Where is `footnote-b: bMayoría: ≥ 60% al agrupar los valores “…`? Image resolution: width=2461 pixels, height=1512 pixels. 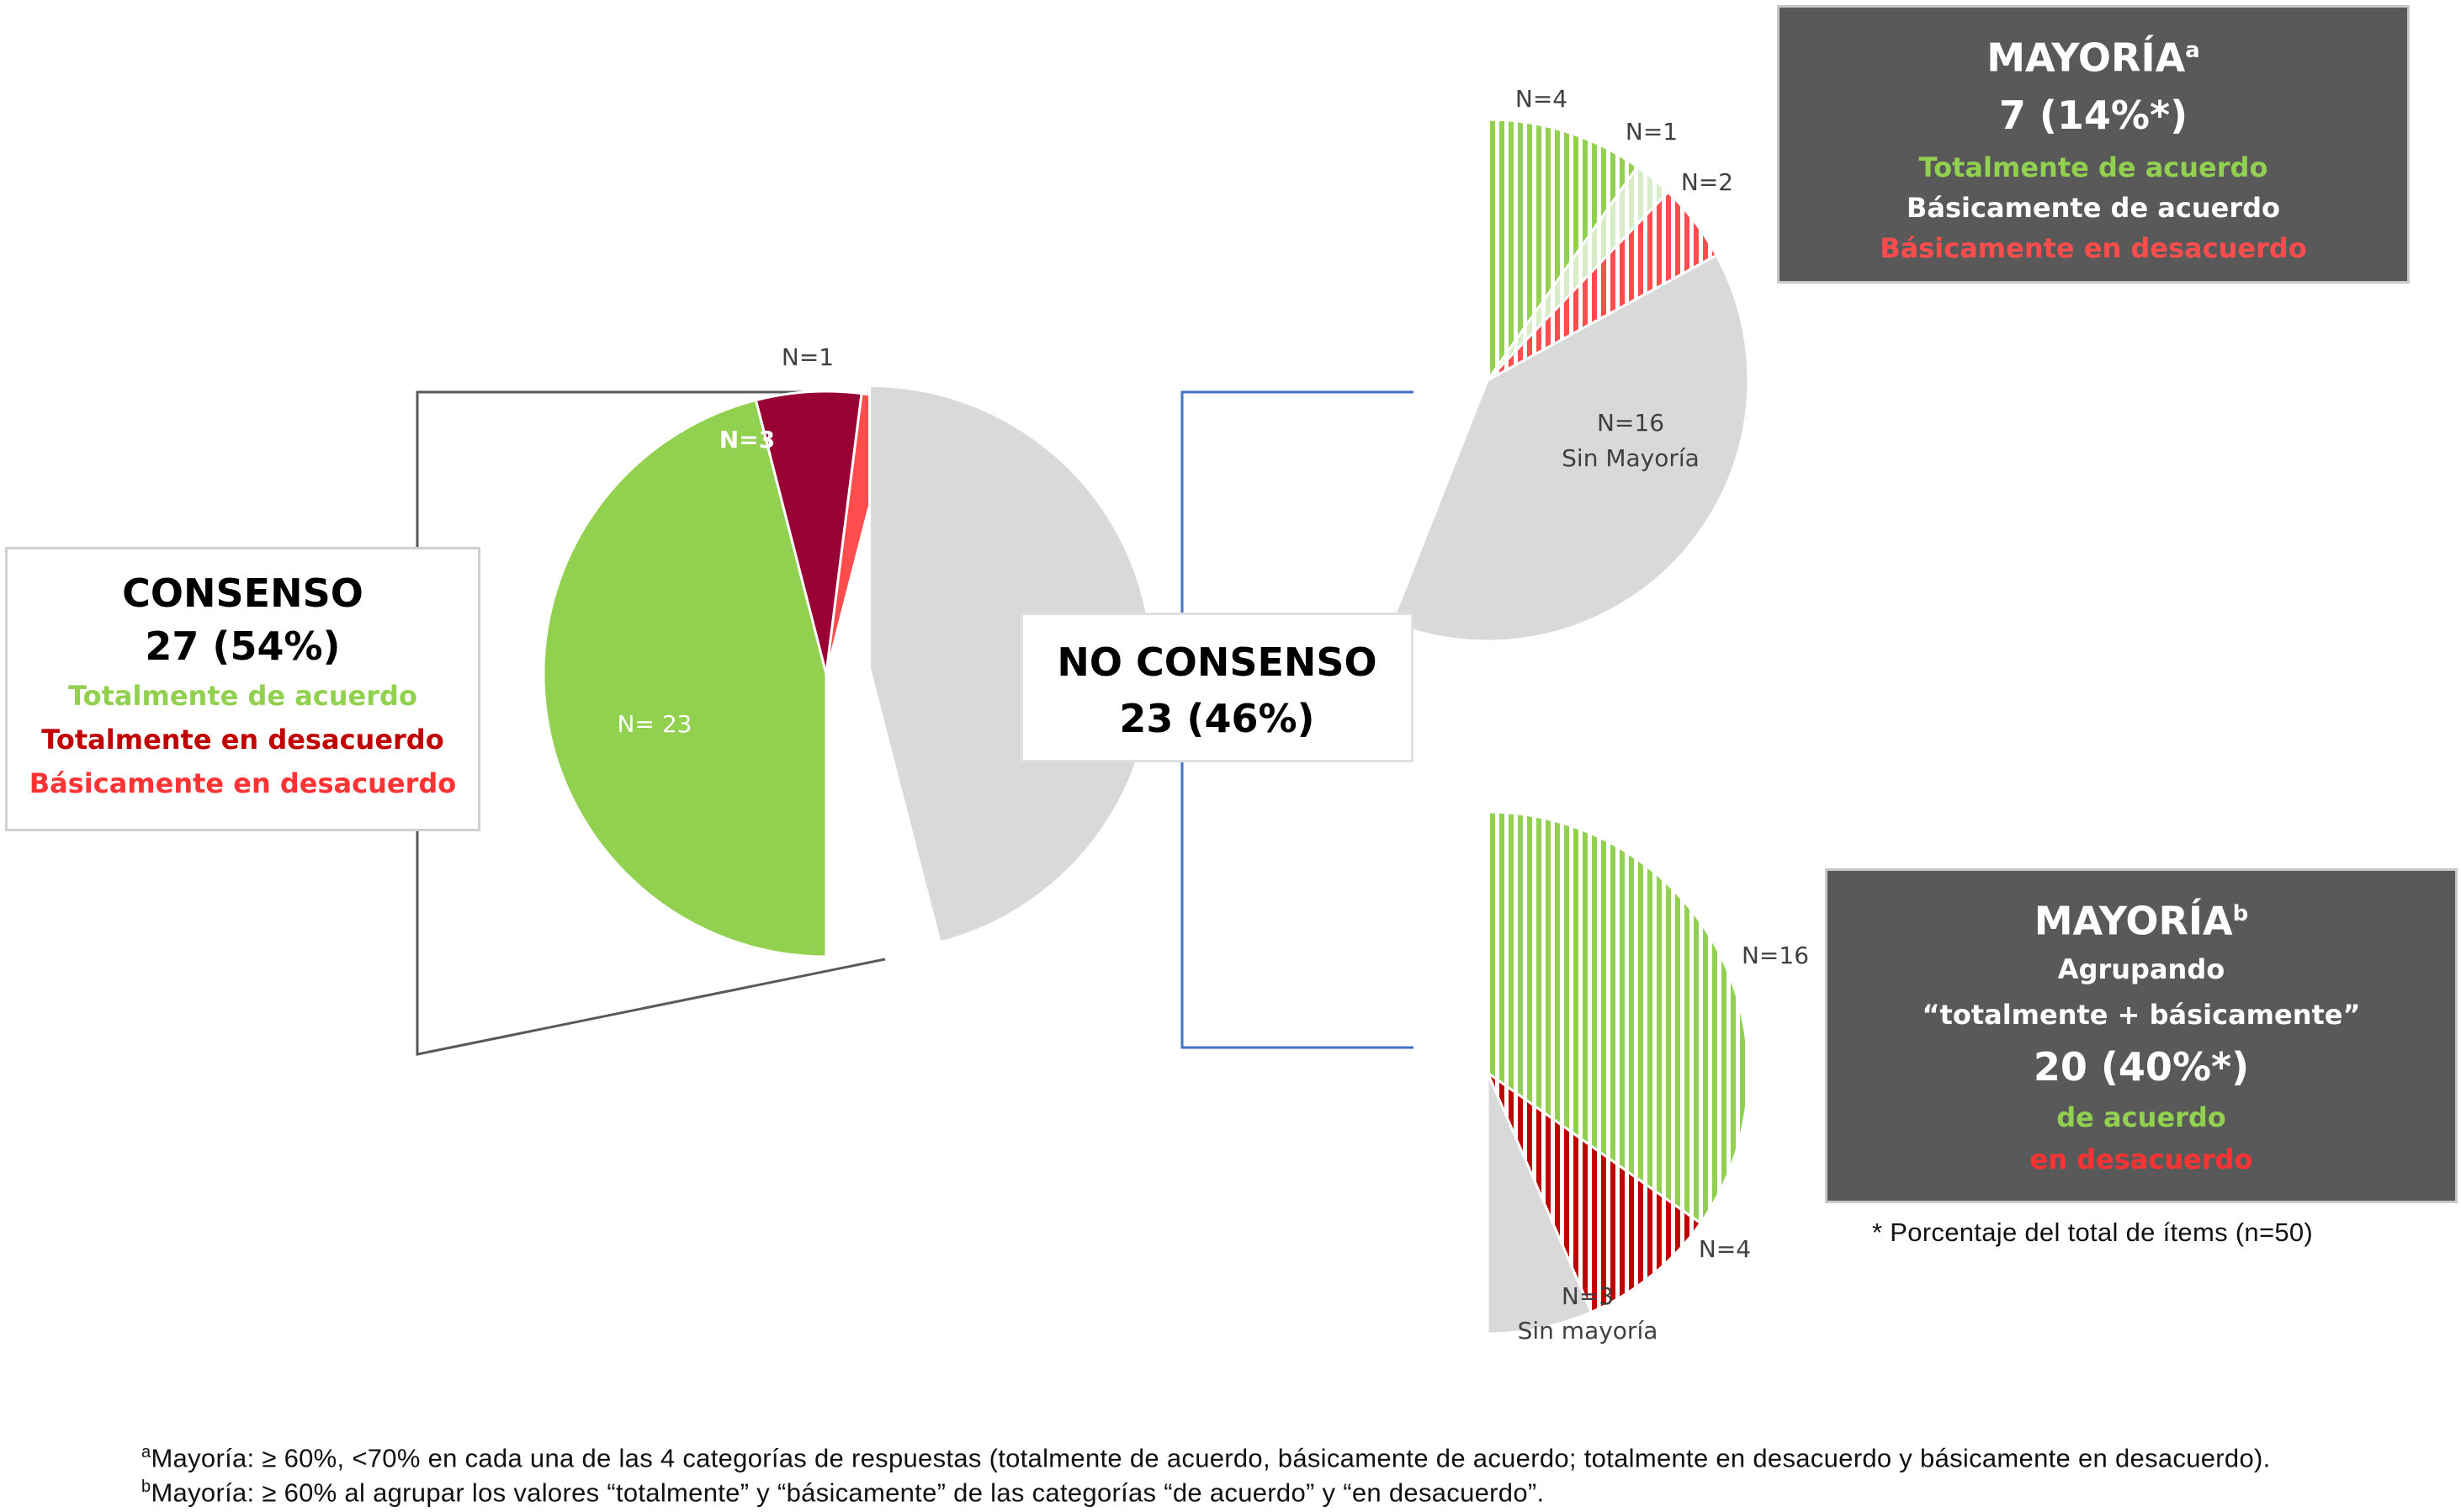
footnote-b: bMayoría: ≥ 60% al agrupar los valores “… is located at coordinates (842, 1493).